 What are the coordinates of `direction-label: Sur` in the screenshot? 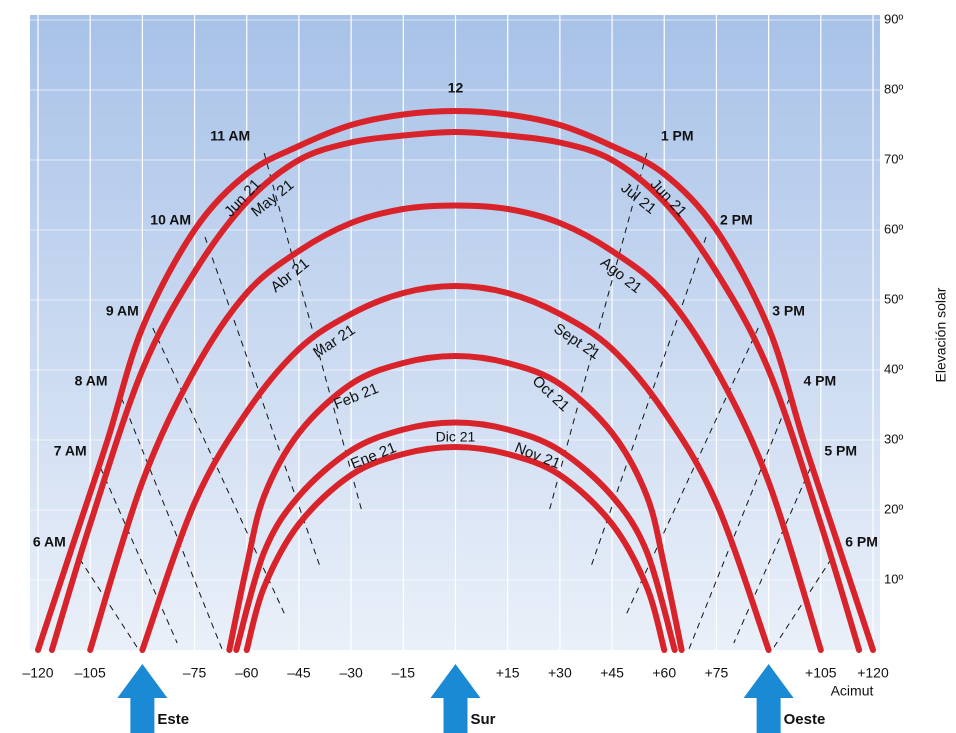 It's located at (483, 719).